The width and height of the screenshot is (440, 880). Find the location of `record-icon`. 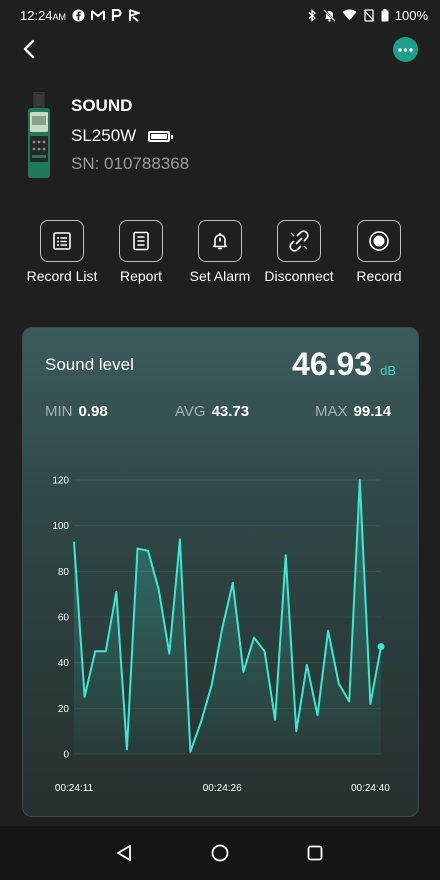

record-icon is located at coordinates (379, 241).